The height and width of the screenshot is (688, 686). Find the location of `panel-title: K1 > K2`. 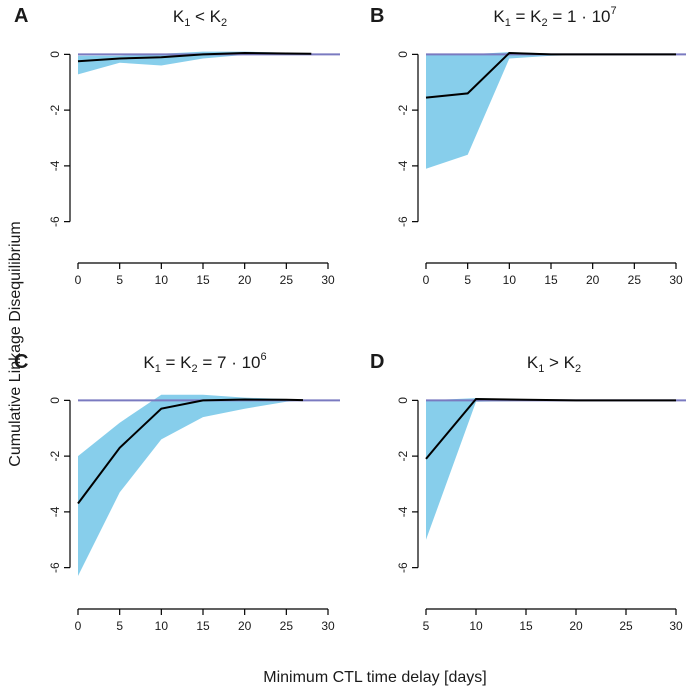

panel-title: K1 > K2 is located at coordinates (554, 364).